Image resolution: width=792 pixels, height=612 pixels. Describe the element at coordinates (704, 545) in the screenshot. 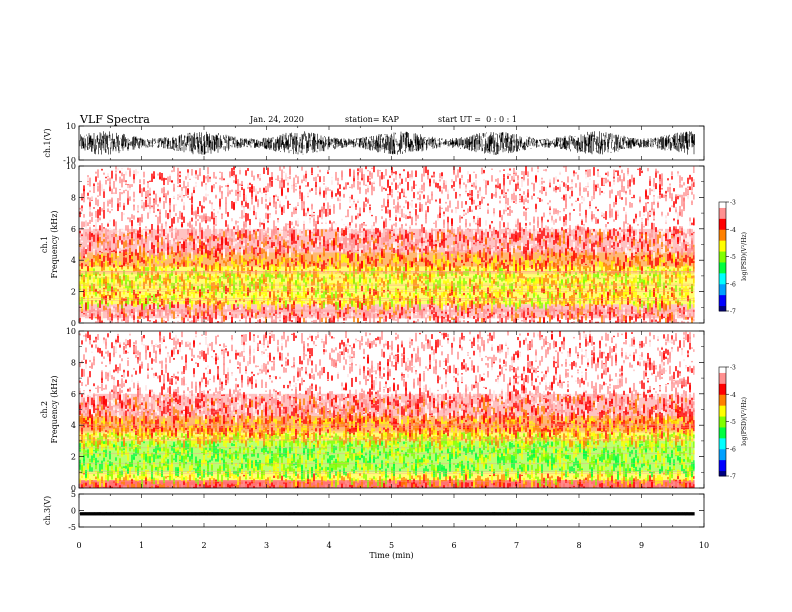

I see `x-tick-label: 10` at that location.